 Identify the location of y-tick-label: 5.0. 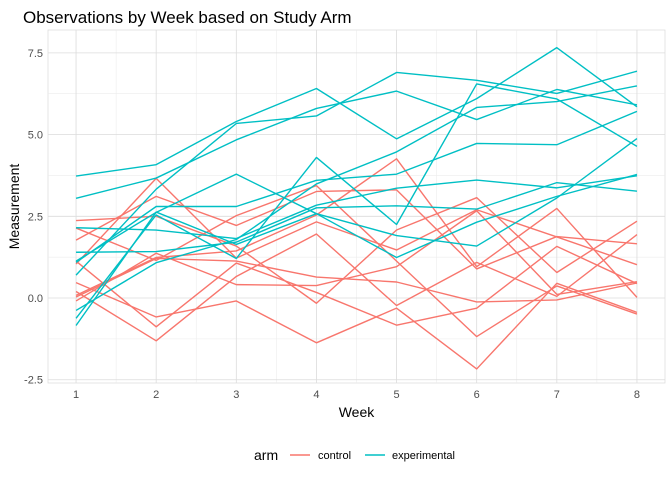
(35, 136).